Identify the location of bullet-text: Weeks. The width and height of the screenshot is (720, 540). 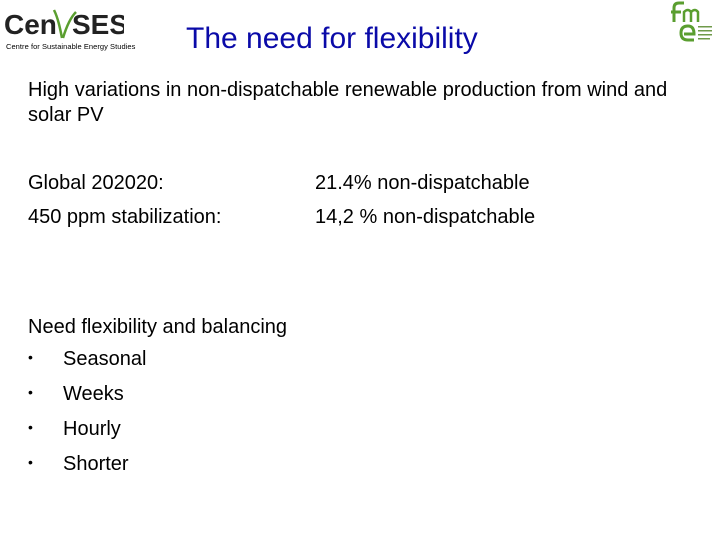
(93, 394).